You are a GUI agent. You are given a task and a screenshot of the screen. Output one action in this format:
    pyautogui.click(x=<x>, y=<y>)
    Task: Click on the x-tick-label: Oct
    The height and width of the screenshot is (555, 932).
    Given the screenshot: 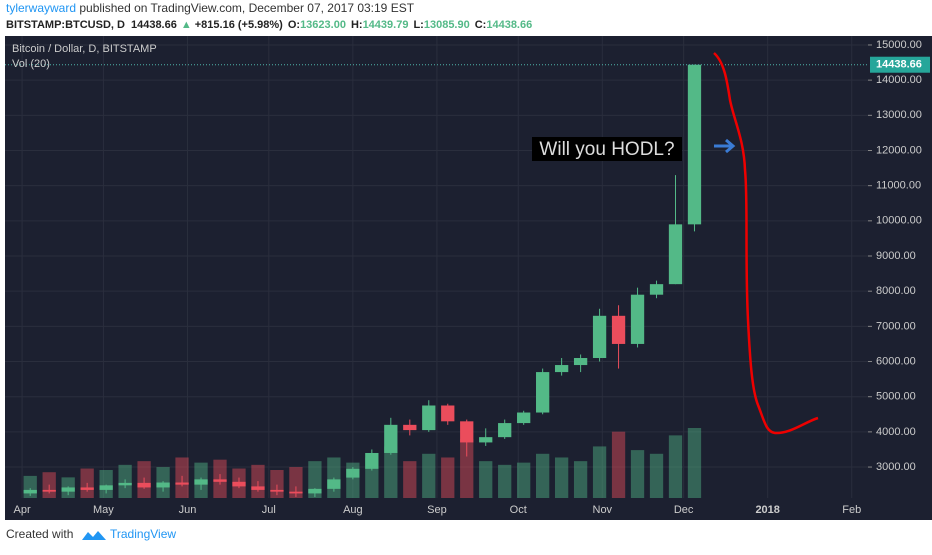 What is the action you would take?
    pyautogui.click(x=518, y=510)
    